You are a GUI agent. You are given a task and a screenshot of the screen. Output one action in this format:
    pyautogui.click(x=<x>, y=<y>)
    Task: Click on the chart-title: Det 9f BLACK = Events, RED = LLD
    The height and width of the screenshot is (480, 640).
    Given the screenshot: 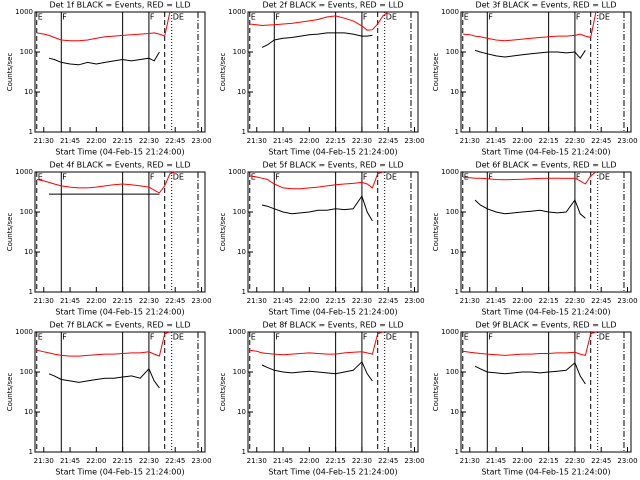 What is the action you would take?
    pyautogui.click(x=545, y=325)
    